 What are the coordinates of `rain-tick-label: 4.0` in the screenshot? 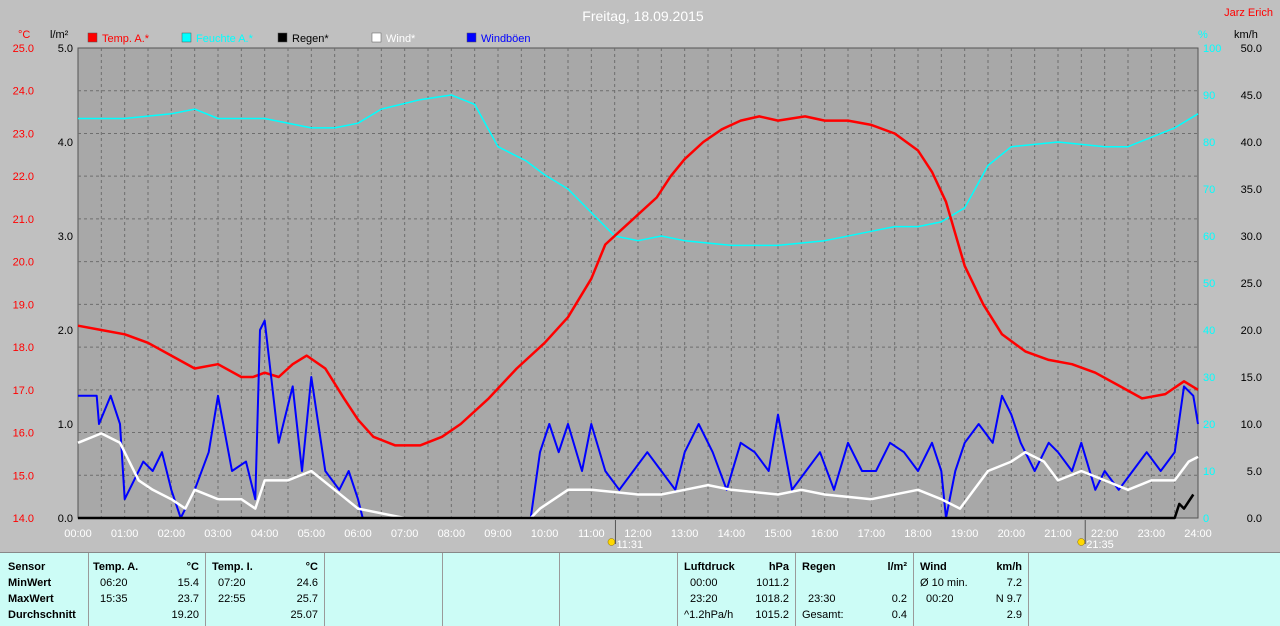 It's located at (65, 143).